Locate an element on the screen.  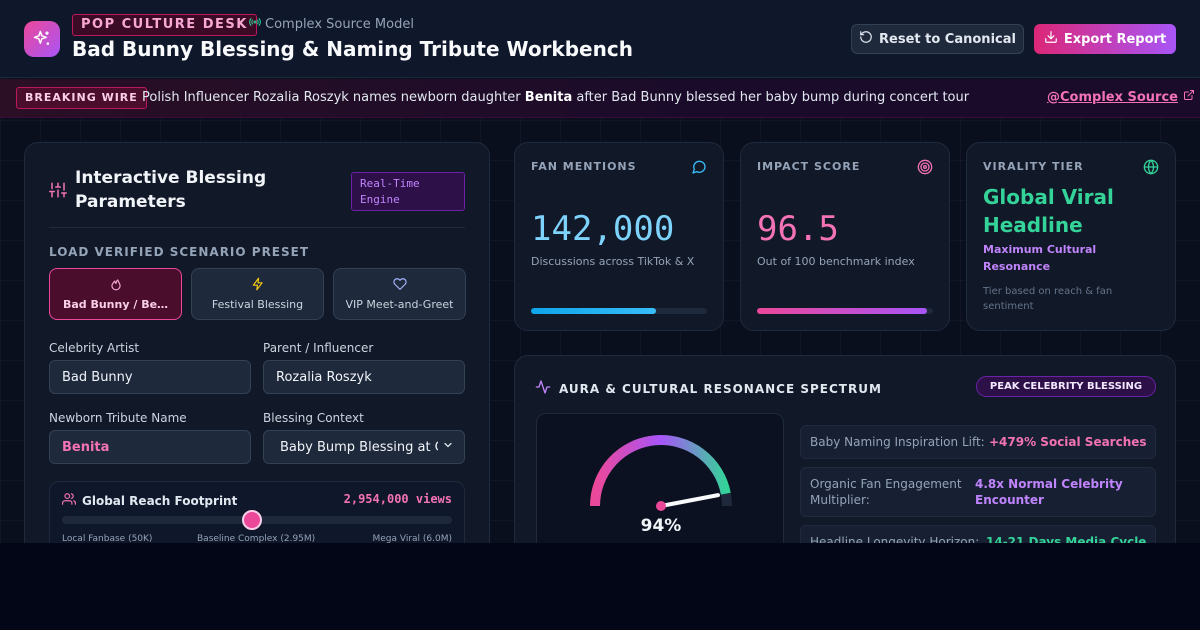
breaking-wire-badge: BREAKING WIRE is located at coordinates (81, 98).